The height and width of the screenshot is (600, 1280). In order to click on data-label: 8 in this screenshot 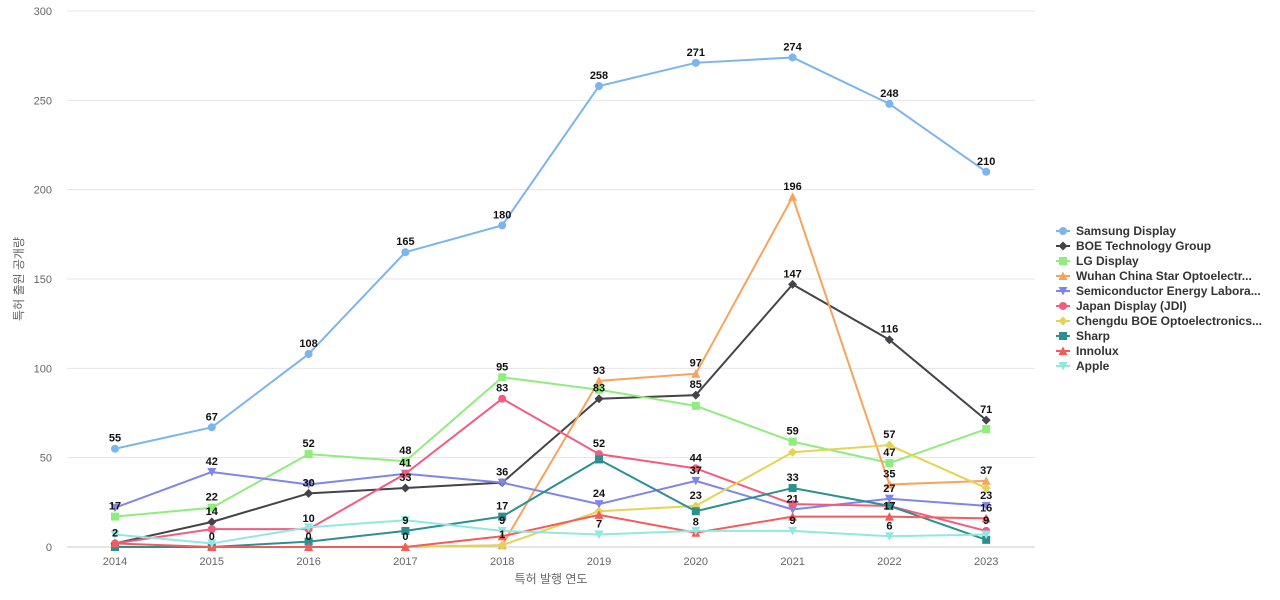, I will do `click(696, 523)`.